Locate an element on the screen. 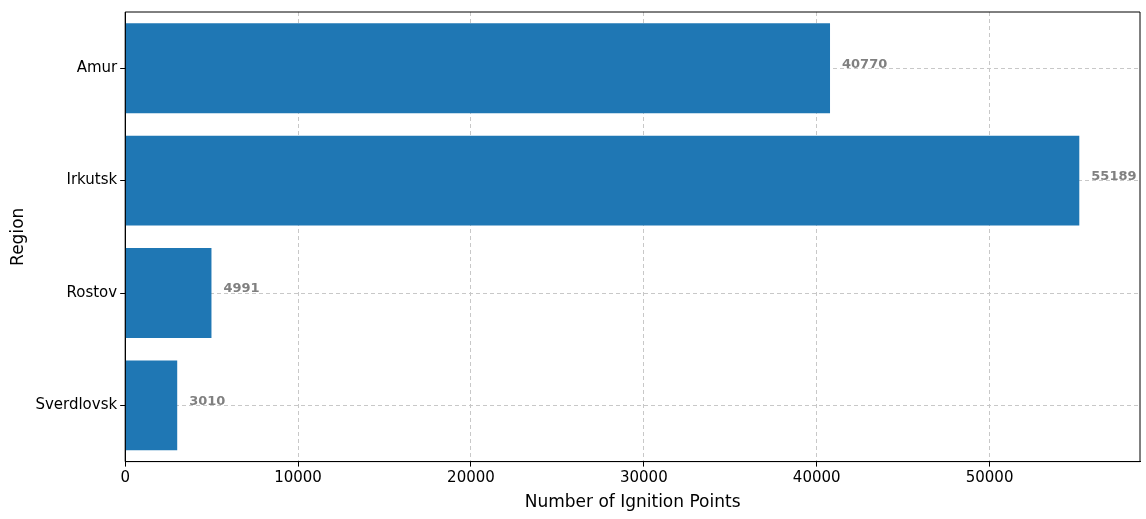  data-label: 4991 is located at coordinates (241, 288).